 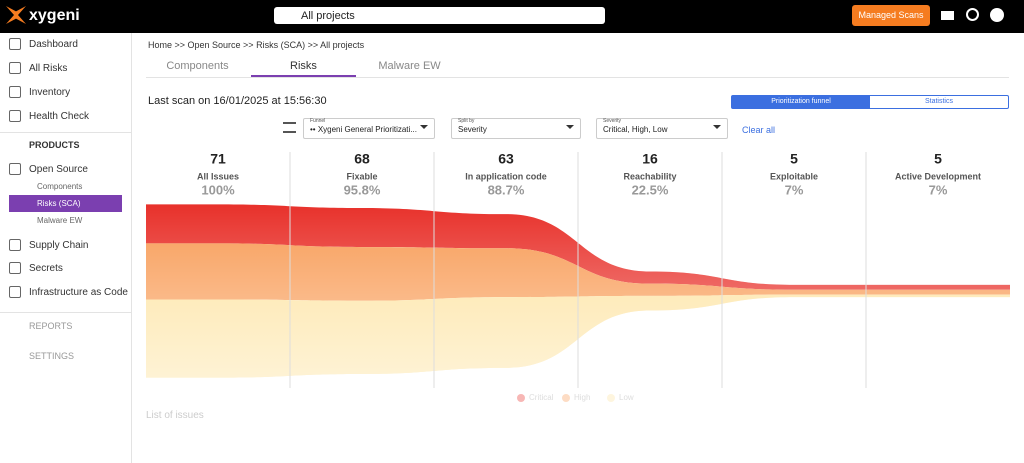 I want to click on nav-item: Dashboard, so click(x=53, y=44).